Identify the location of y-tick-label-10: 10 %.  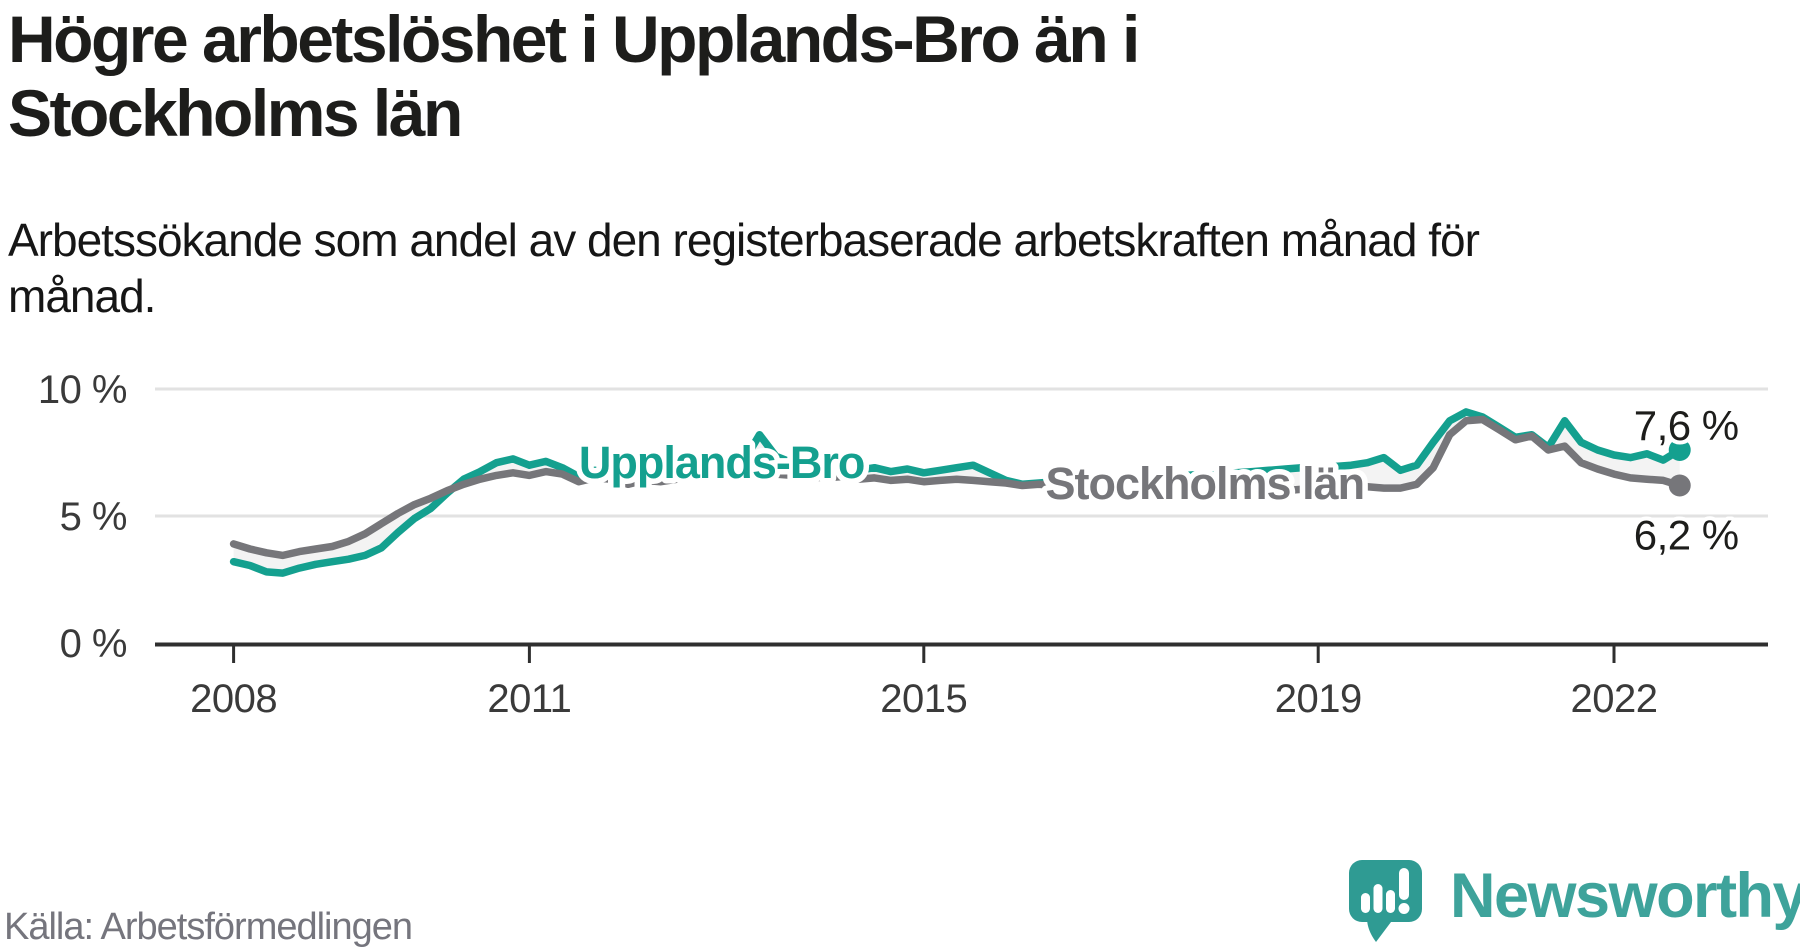
(82, 390).